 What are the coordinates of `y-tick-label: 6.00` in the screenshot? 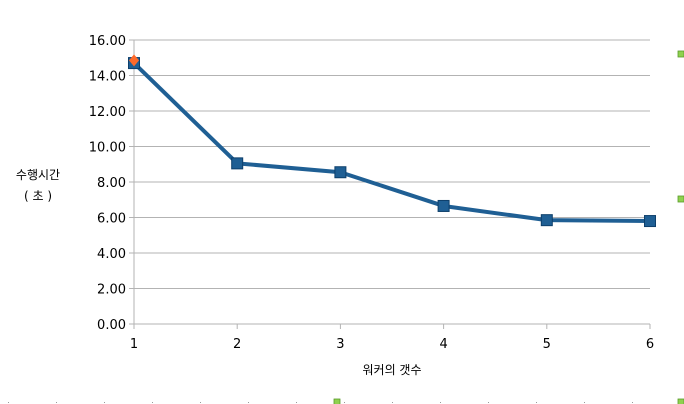 It's located at (111, 219).